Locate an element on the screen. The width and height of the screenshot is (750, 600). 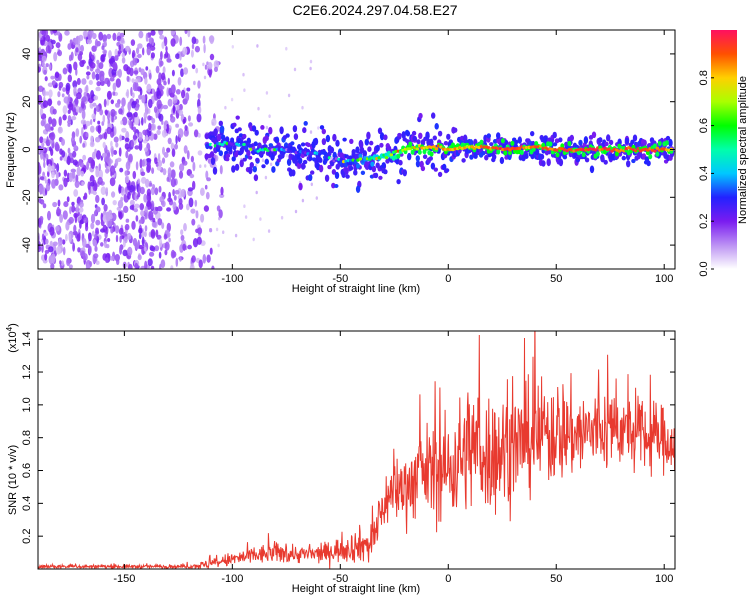
x-tick-label: -150 is located at coordinates (124, 279).